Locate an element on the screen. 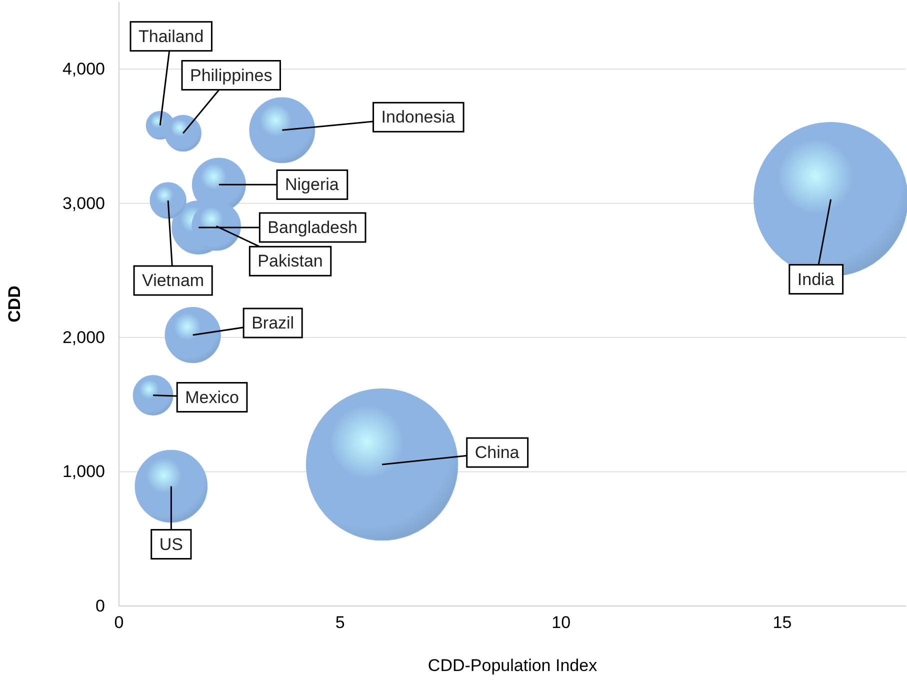 The image size is (907, 683). y-tick-label: 2,000 is located at coordinates (83, 337).